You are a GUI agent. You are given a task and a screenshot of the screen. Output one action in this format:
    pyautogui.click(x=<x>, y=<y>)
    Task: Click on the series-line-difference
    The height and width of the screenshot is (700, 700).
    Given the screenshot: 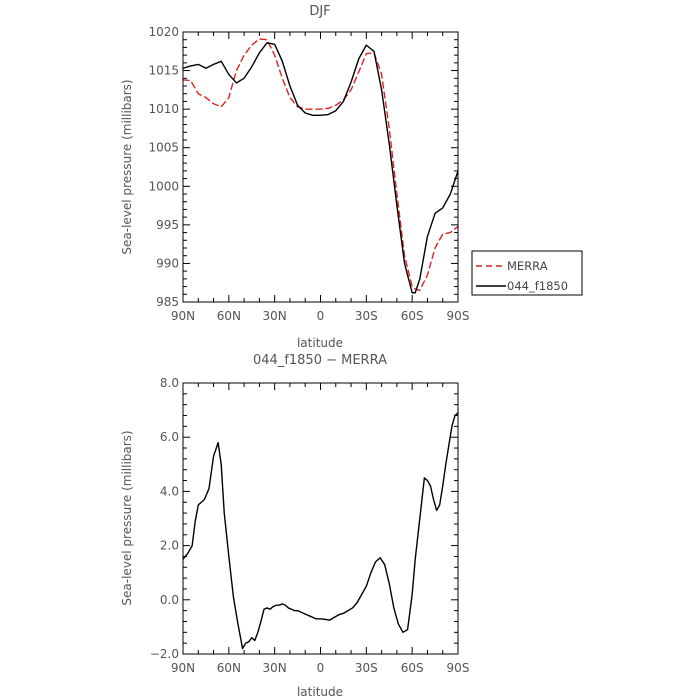 What is the action you would take?
    pyautogui.click(x=320, y=531)
    